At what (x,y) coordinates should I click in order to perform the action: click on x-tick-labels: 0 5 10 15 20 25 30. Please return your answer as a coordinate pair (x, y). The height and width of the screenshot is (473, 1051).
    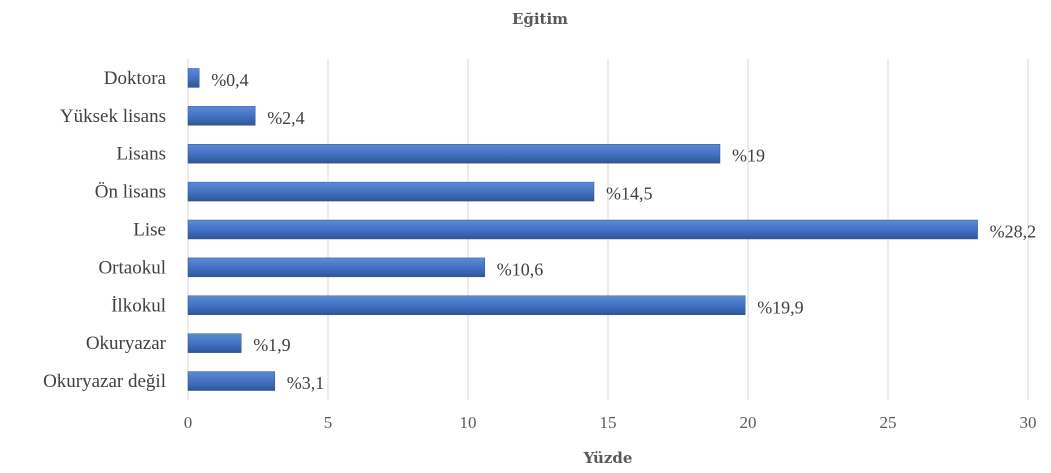
    Looking at the image, I should click on (610, 422).